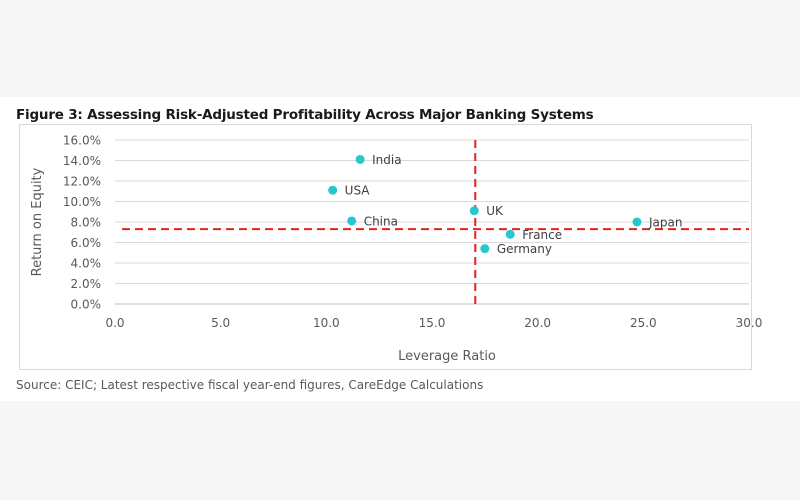 Image resolution: width=800 pixels, height=500 pixels. I want to click on y-tick-label: 10.0%, so click(82, 202).